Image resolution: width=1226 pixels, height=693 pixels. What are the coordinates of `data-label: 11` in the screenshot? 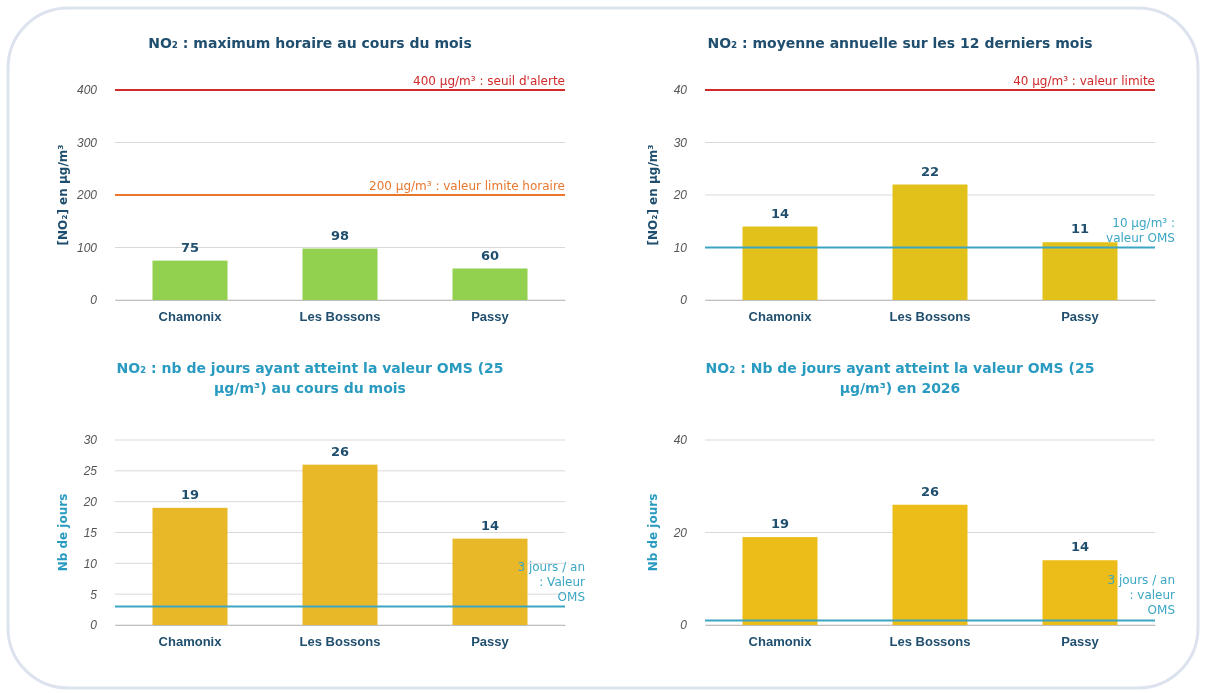 It's located at (1080, 229).